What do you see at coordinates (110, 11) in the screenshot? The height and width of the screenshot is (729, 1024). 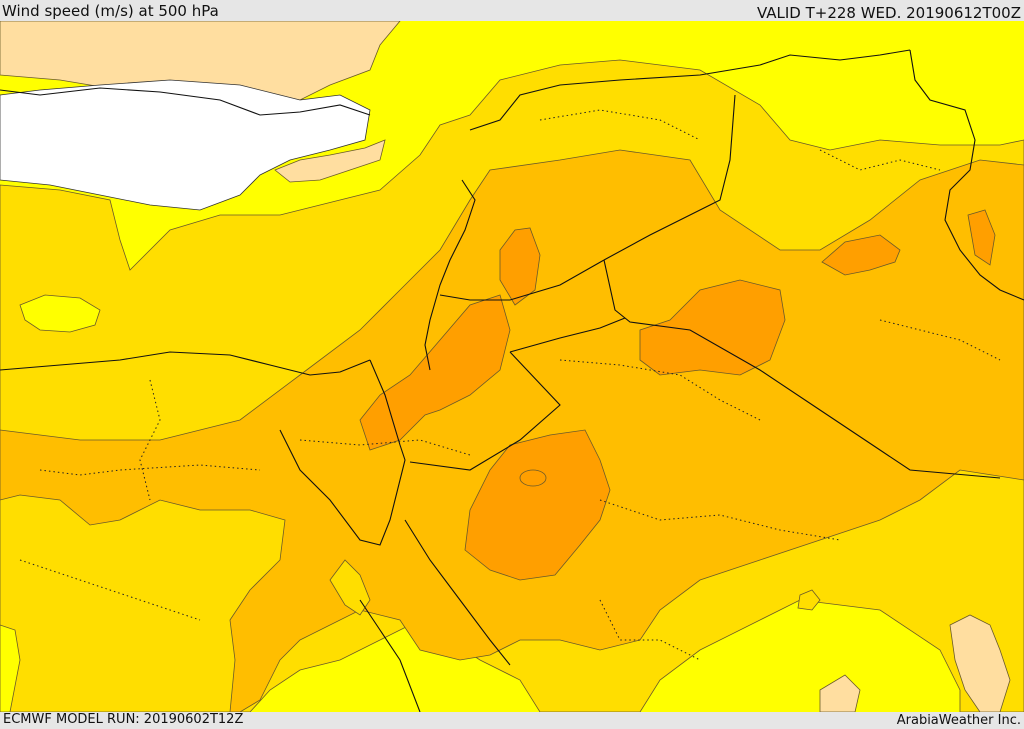 I see `map-title: Wind speed (m/s) at 500 hPa` at bounding box center [110, 11].